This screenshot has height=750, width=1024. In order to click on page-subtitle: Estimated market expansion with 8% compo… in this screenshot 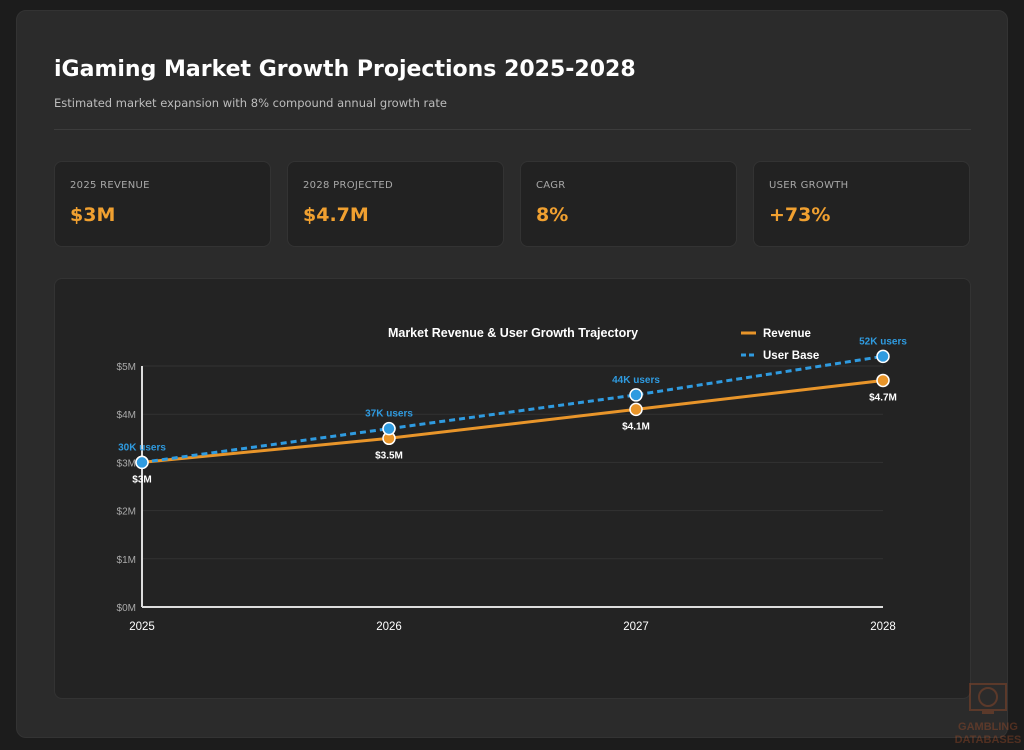, I will do `click(250, 103)`.